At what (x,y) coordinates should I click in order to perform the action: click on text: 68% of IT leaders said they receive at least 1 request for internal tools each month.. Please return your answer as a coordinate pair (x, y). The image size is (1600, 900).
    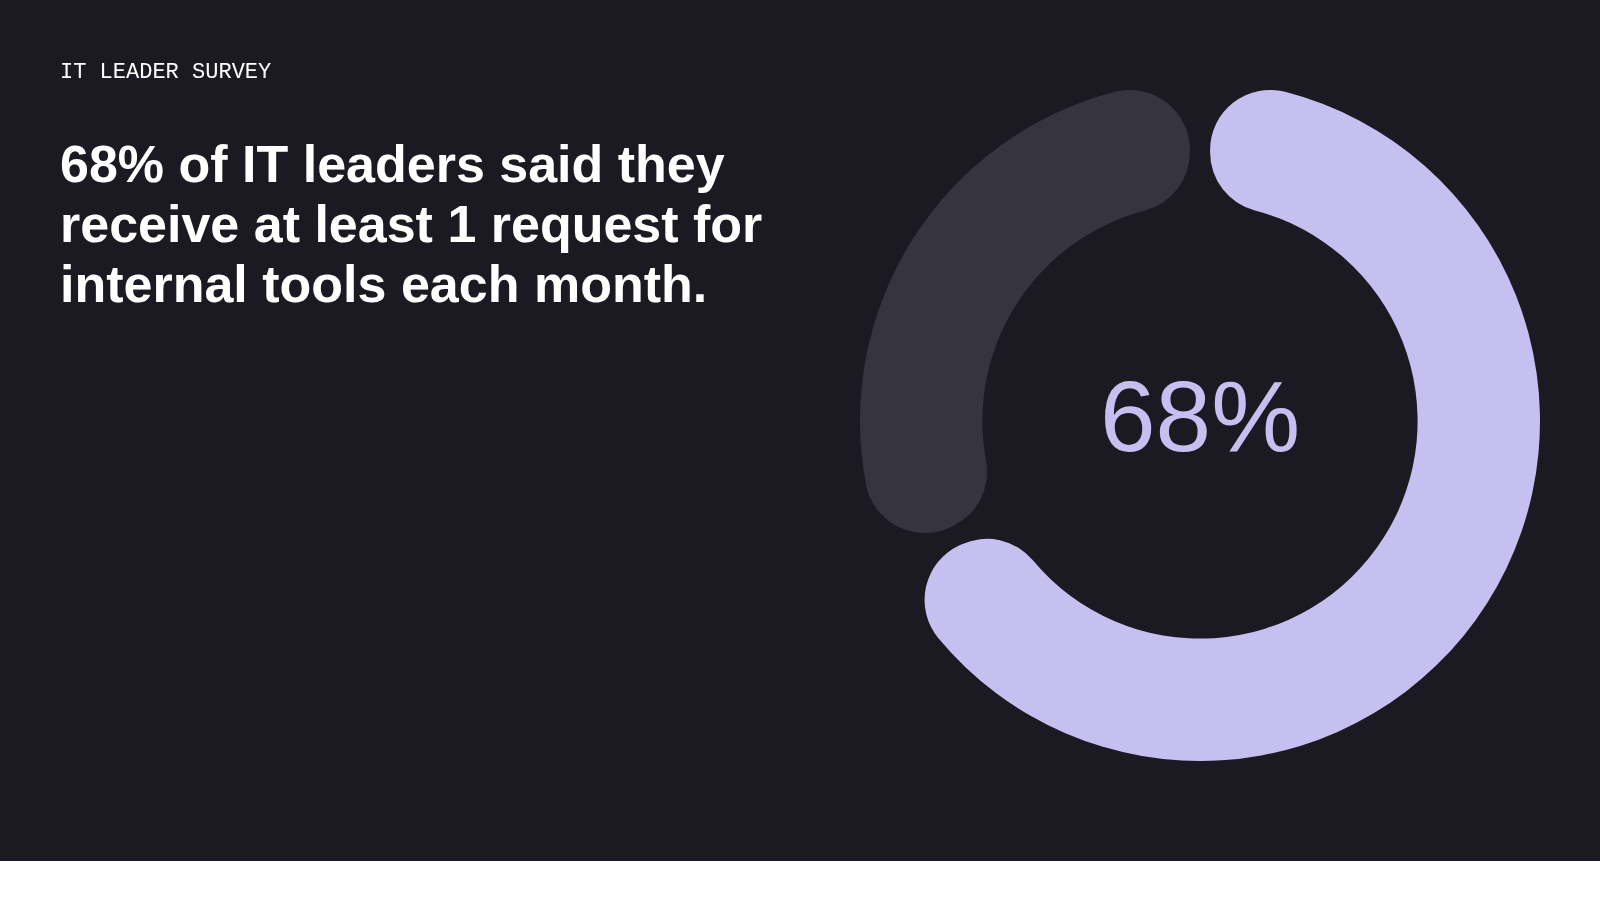
    Looking at the image, I should click on (411, 224).